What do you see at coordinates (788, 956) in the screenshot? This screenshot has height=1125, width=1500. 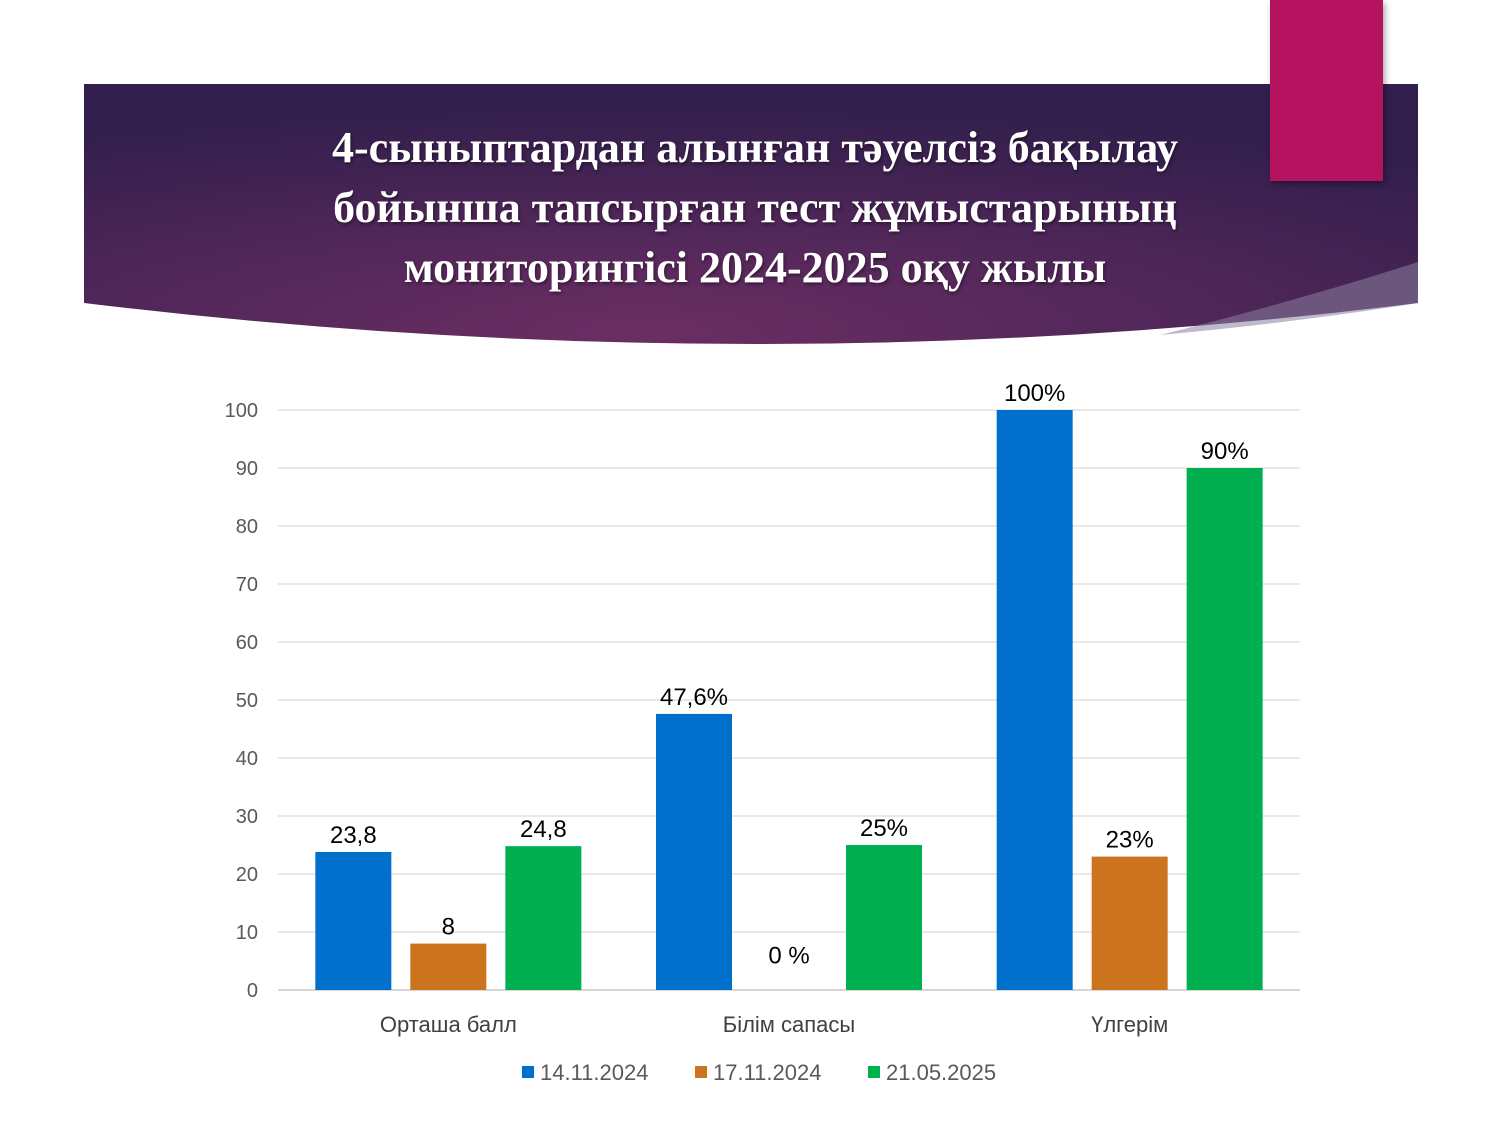 I see `data-label: 0 %` at bounding box center [788, 956].